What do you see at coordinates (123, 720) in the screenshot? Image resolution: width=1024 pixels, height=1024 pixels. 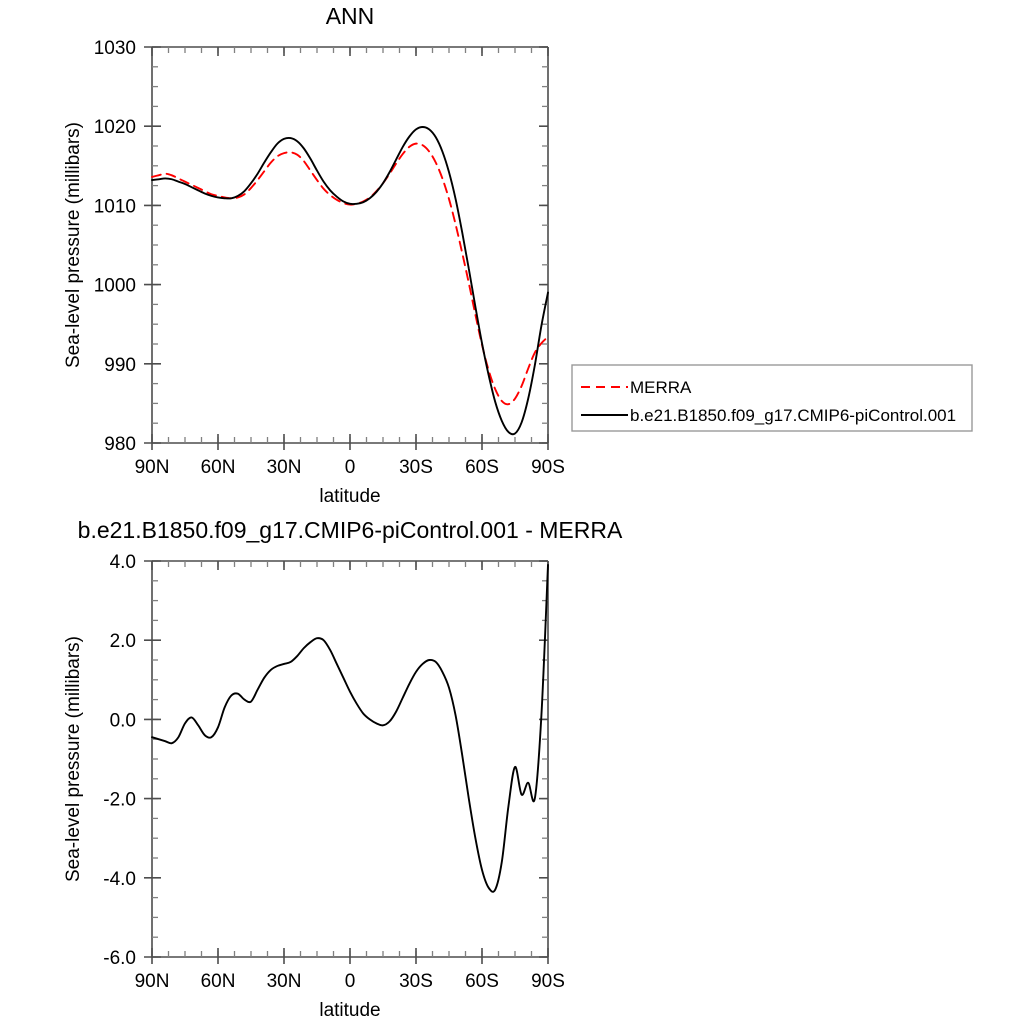 I see `y-tick-label: 0.0` at bounding box center [123, 720].